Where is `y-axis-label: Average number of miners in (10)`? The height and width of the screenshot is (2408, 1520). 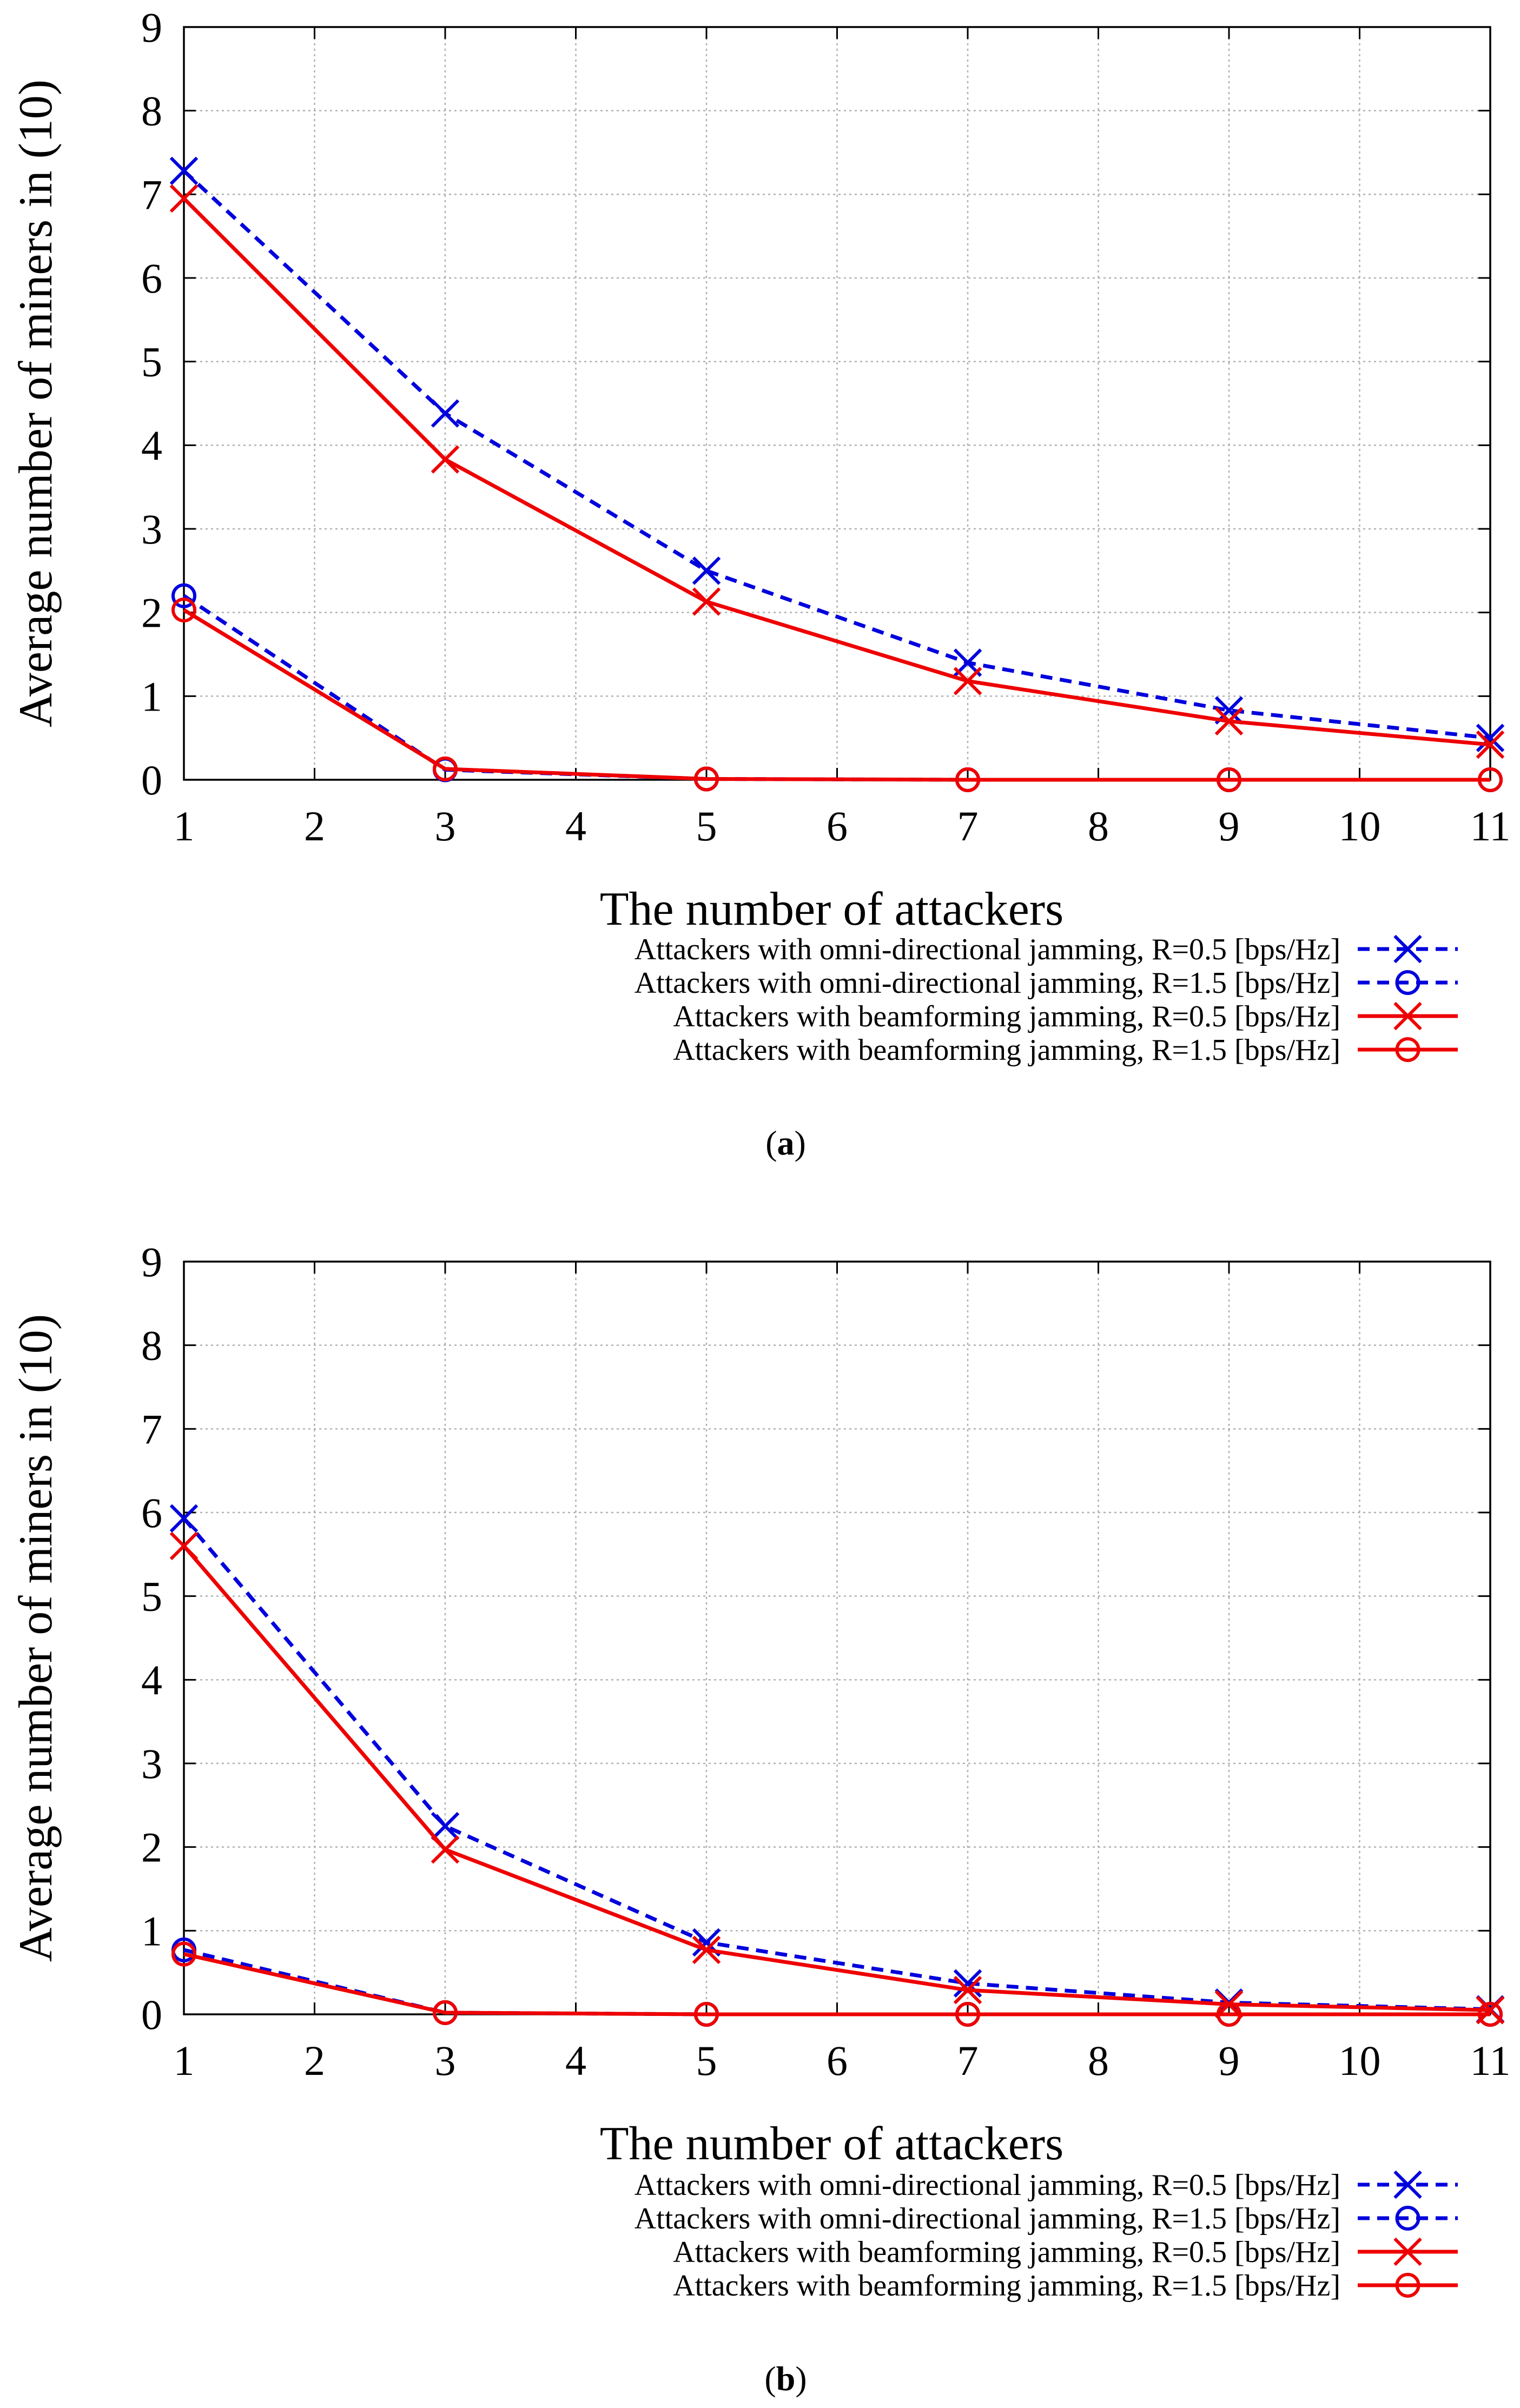
y-axis-label: Average number of miners in (10) is located at coordinates (36, 403).